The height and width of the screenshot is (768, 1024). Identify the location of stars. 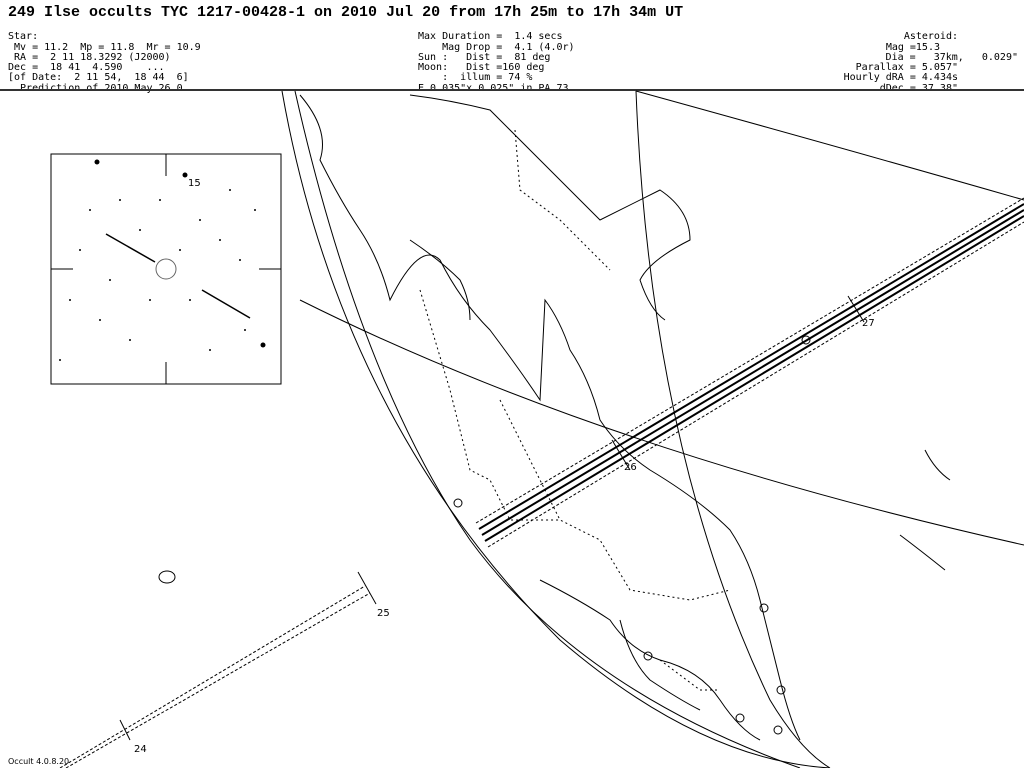
(162, 260).